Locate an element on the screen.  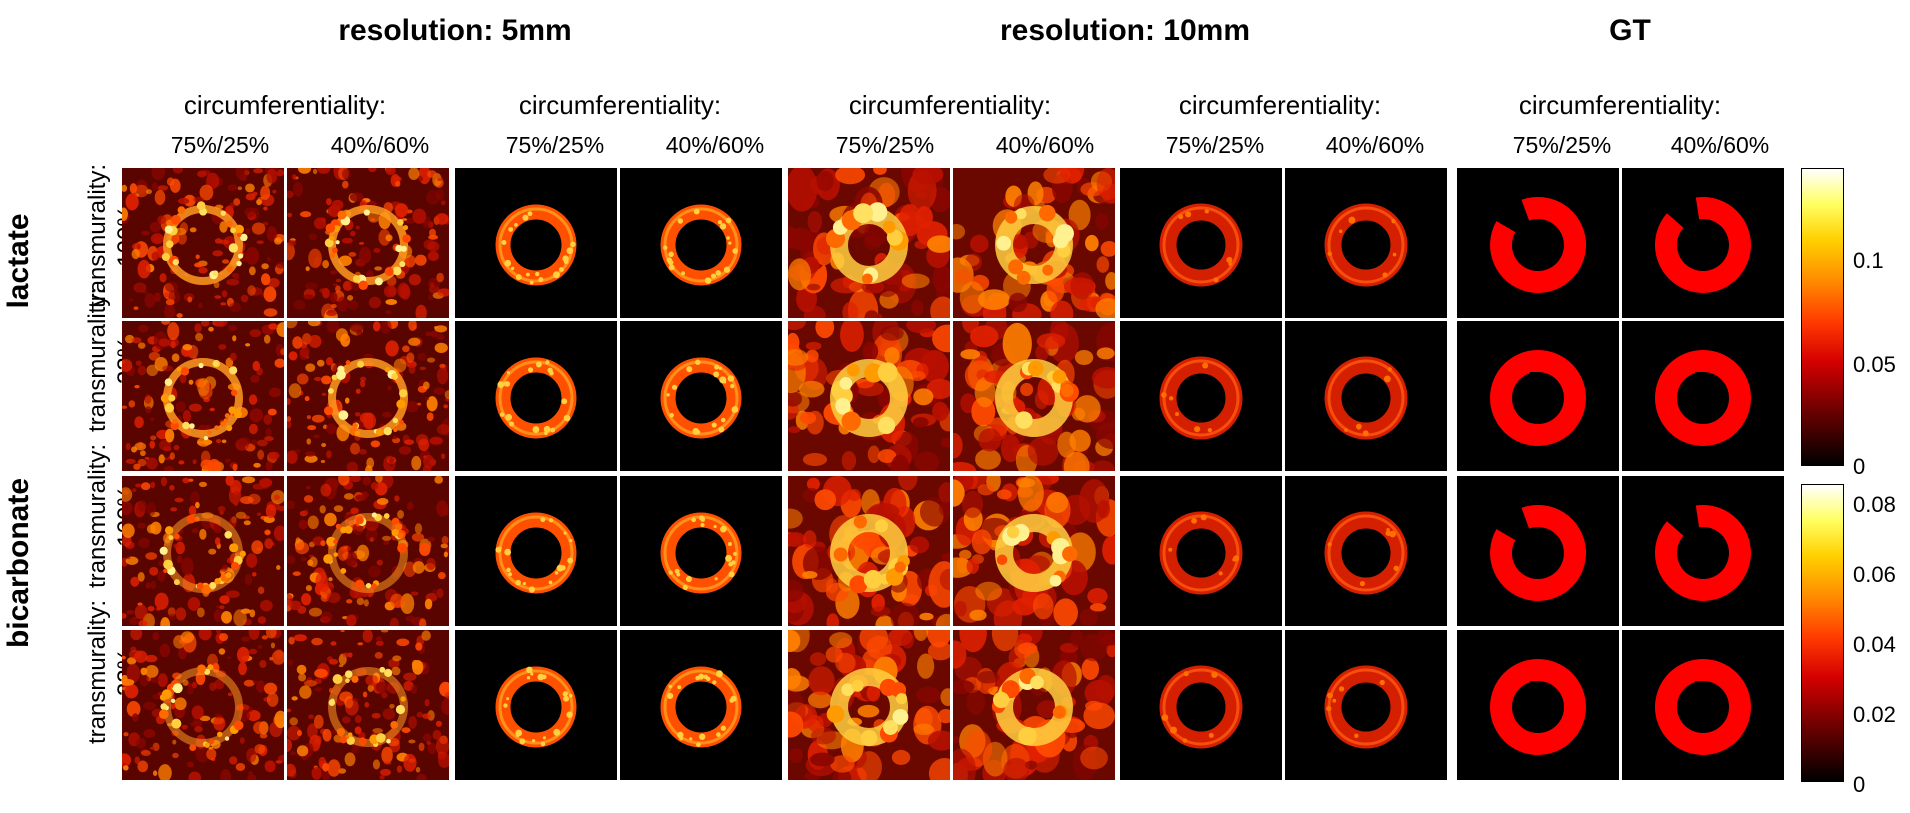
simulation-image-r2-c5 is located at coordinates (869, 396).